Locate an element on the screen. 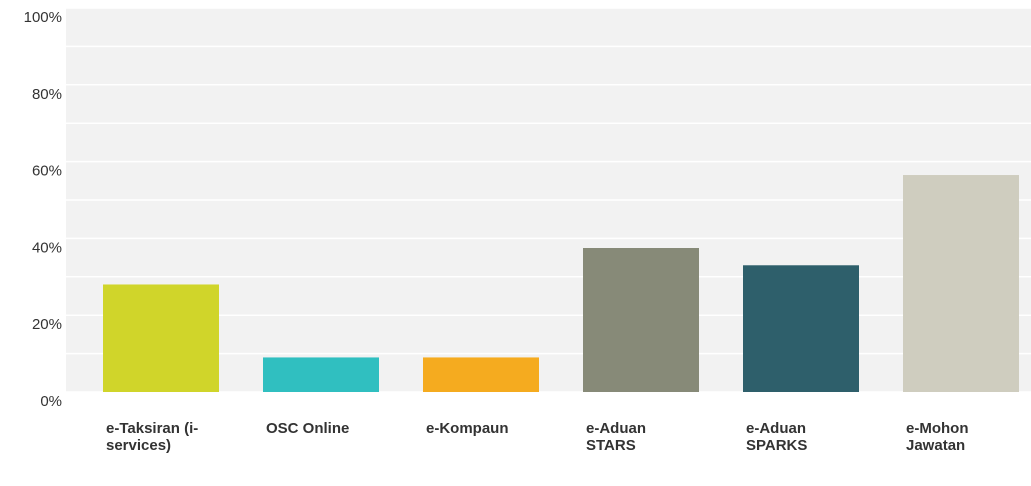 The image size is (1031, 486). x-tick-label: e-Taksiran (i-services) is located at coordinates (152, 437).